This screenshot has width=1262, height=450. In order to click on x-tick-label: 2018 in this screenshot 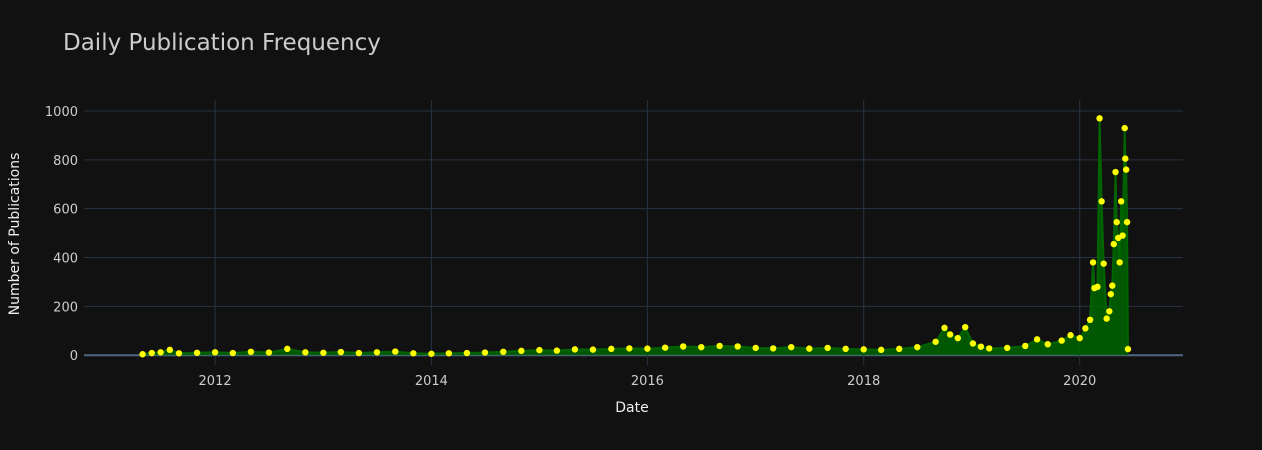, I will do `click(863, 381)`.